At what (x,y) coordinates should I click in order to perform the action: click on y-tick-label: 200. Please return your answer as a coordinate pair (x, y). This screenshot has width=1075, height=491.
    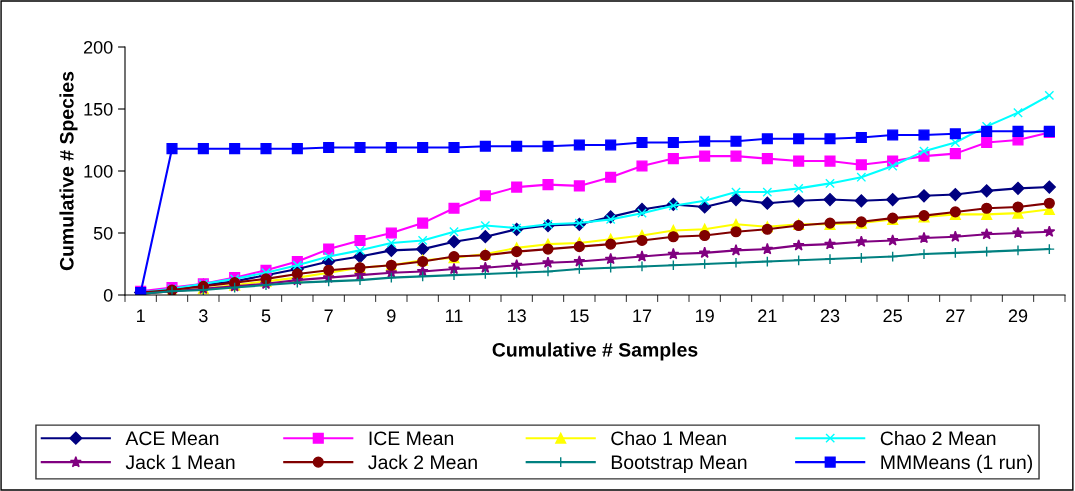
    Looking at the image, I should click on (98, 47).